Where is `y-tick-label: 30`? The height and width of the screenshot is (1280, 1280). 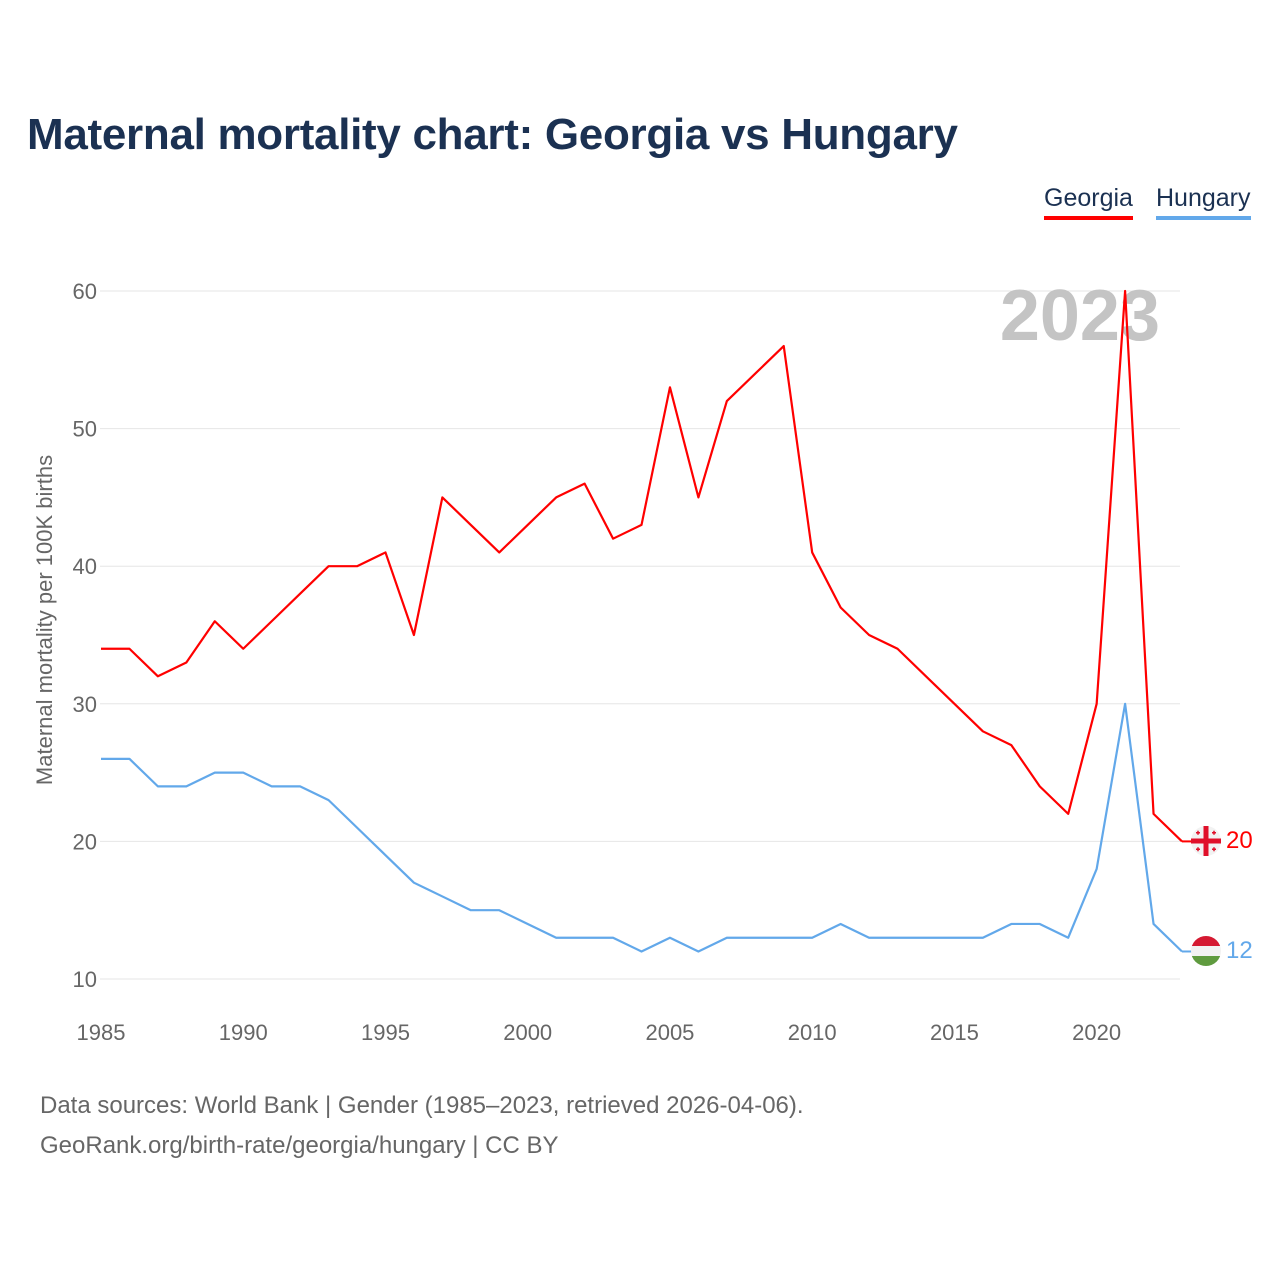
y-tick-label: 30 is located at coordinates (85, 704).